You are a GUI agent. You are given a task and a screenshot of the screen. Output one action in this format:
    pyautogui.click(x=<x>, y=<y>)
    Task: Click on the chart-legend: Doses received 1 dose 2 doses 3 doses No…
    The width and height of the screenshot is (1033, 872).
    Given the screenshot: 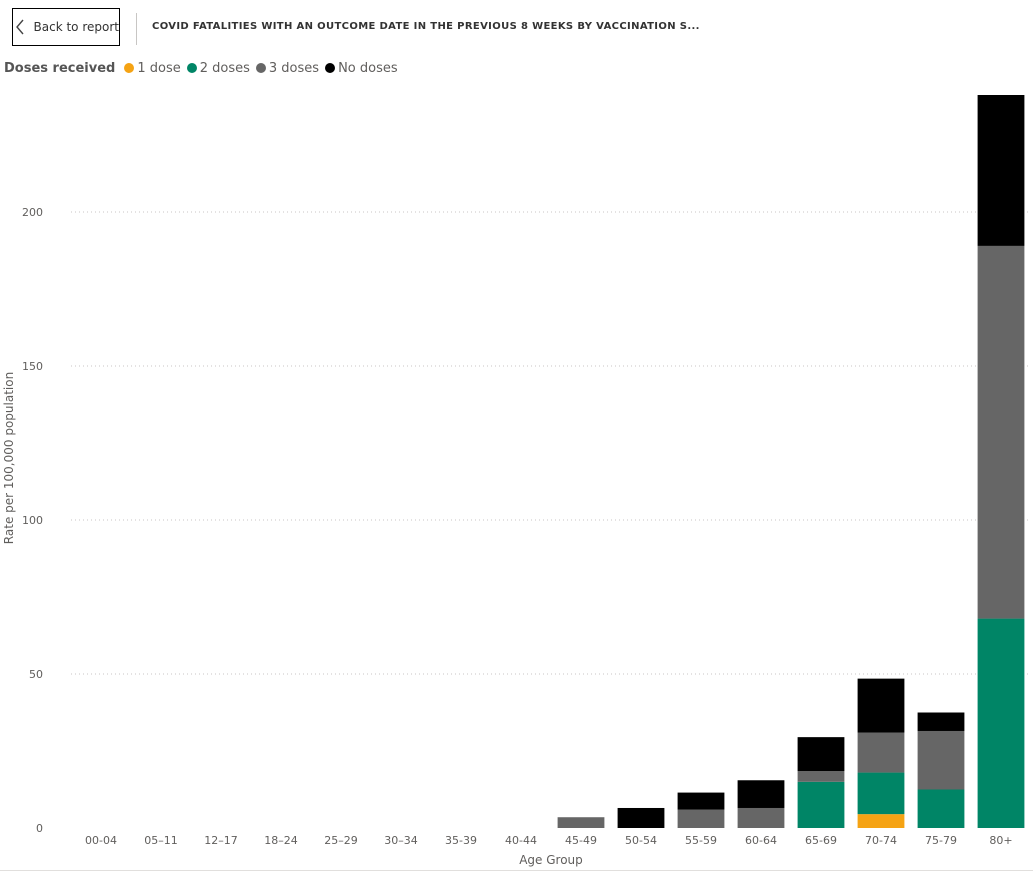 What is the action you would take?
    pyautogui.click(x=204, y=68)
    